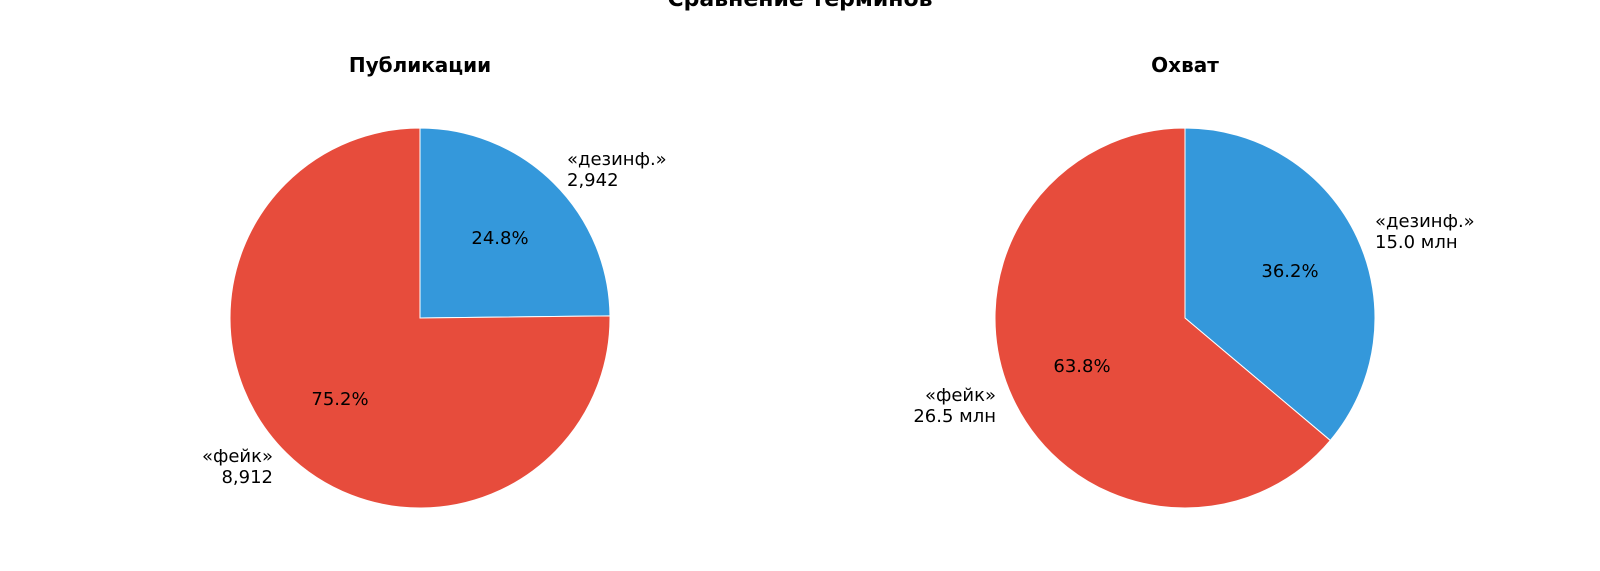  Describe the element at coordinates (1289, 271) in the screenshot. I see `slice-percent-label: 36.2%` at that location.